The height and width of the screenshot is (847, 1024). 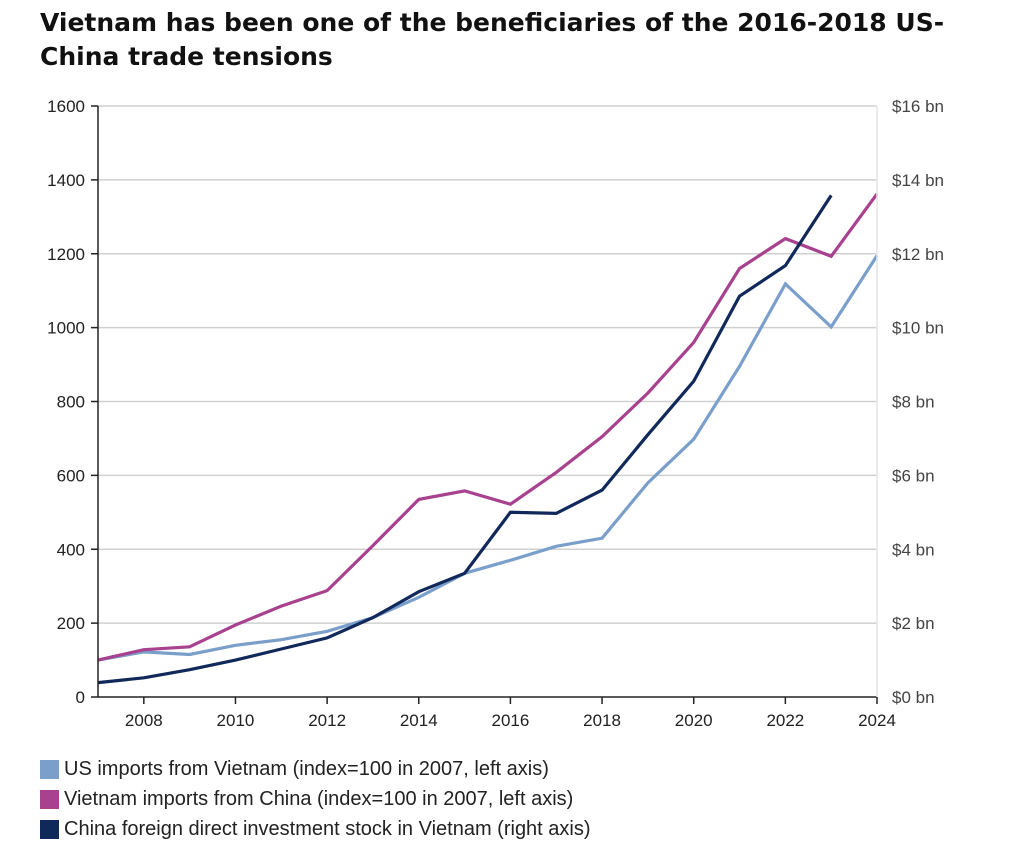 I want to click on y-right-tick-label: $0 bn, so click(x=913, y=697).